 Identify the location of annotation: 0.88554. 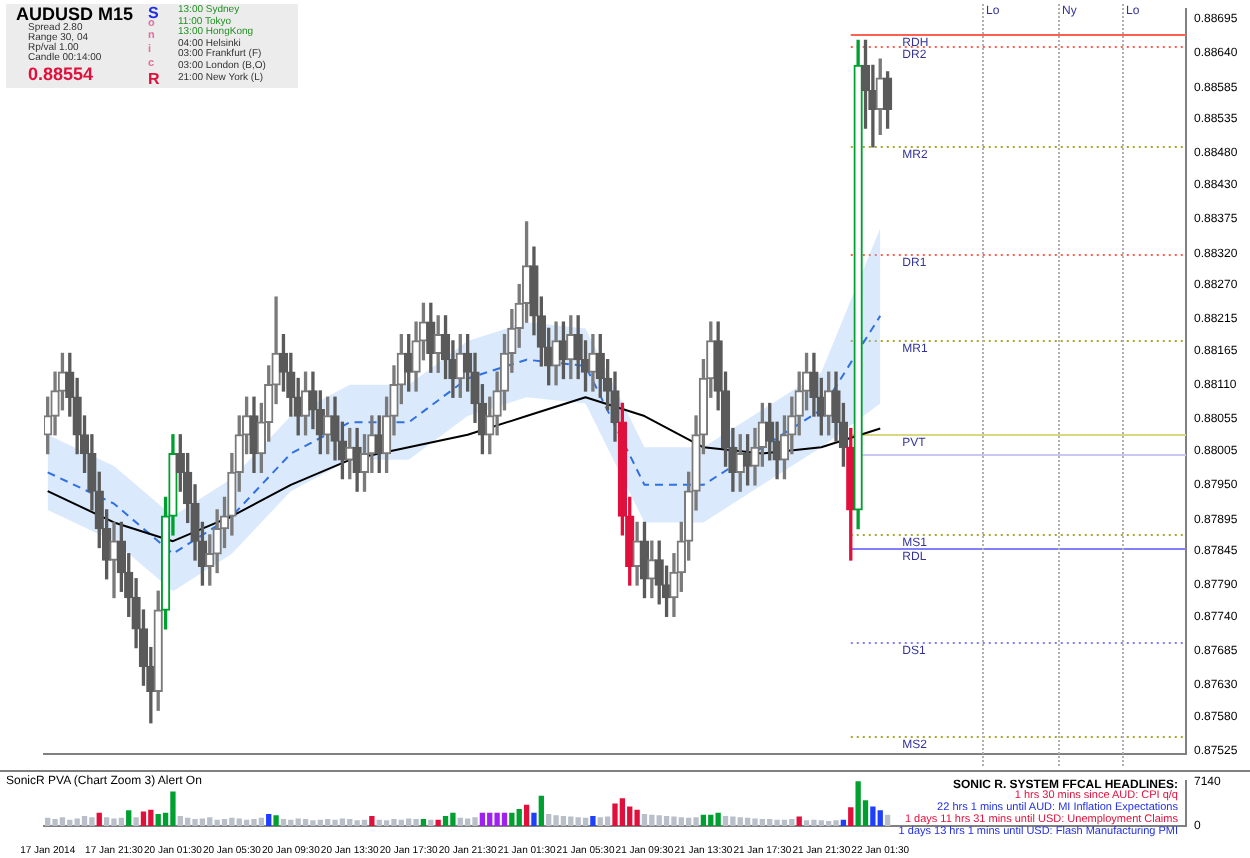
(61, 74).